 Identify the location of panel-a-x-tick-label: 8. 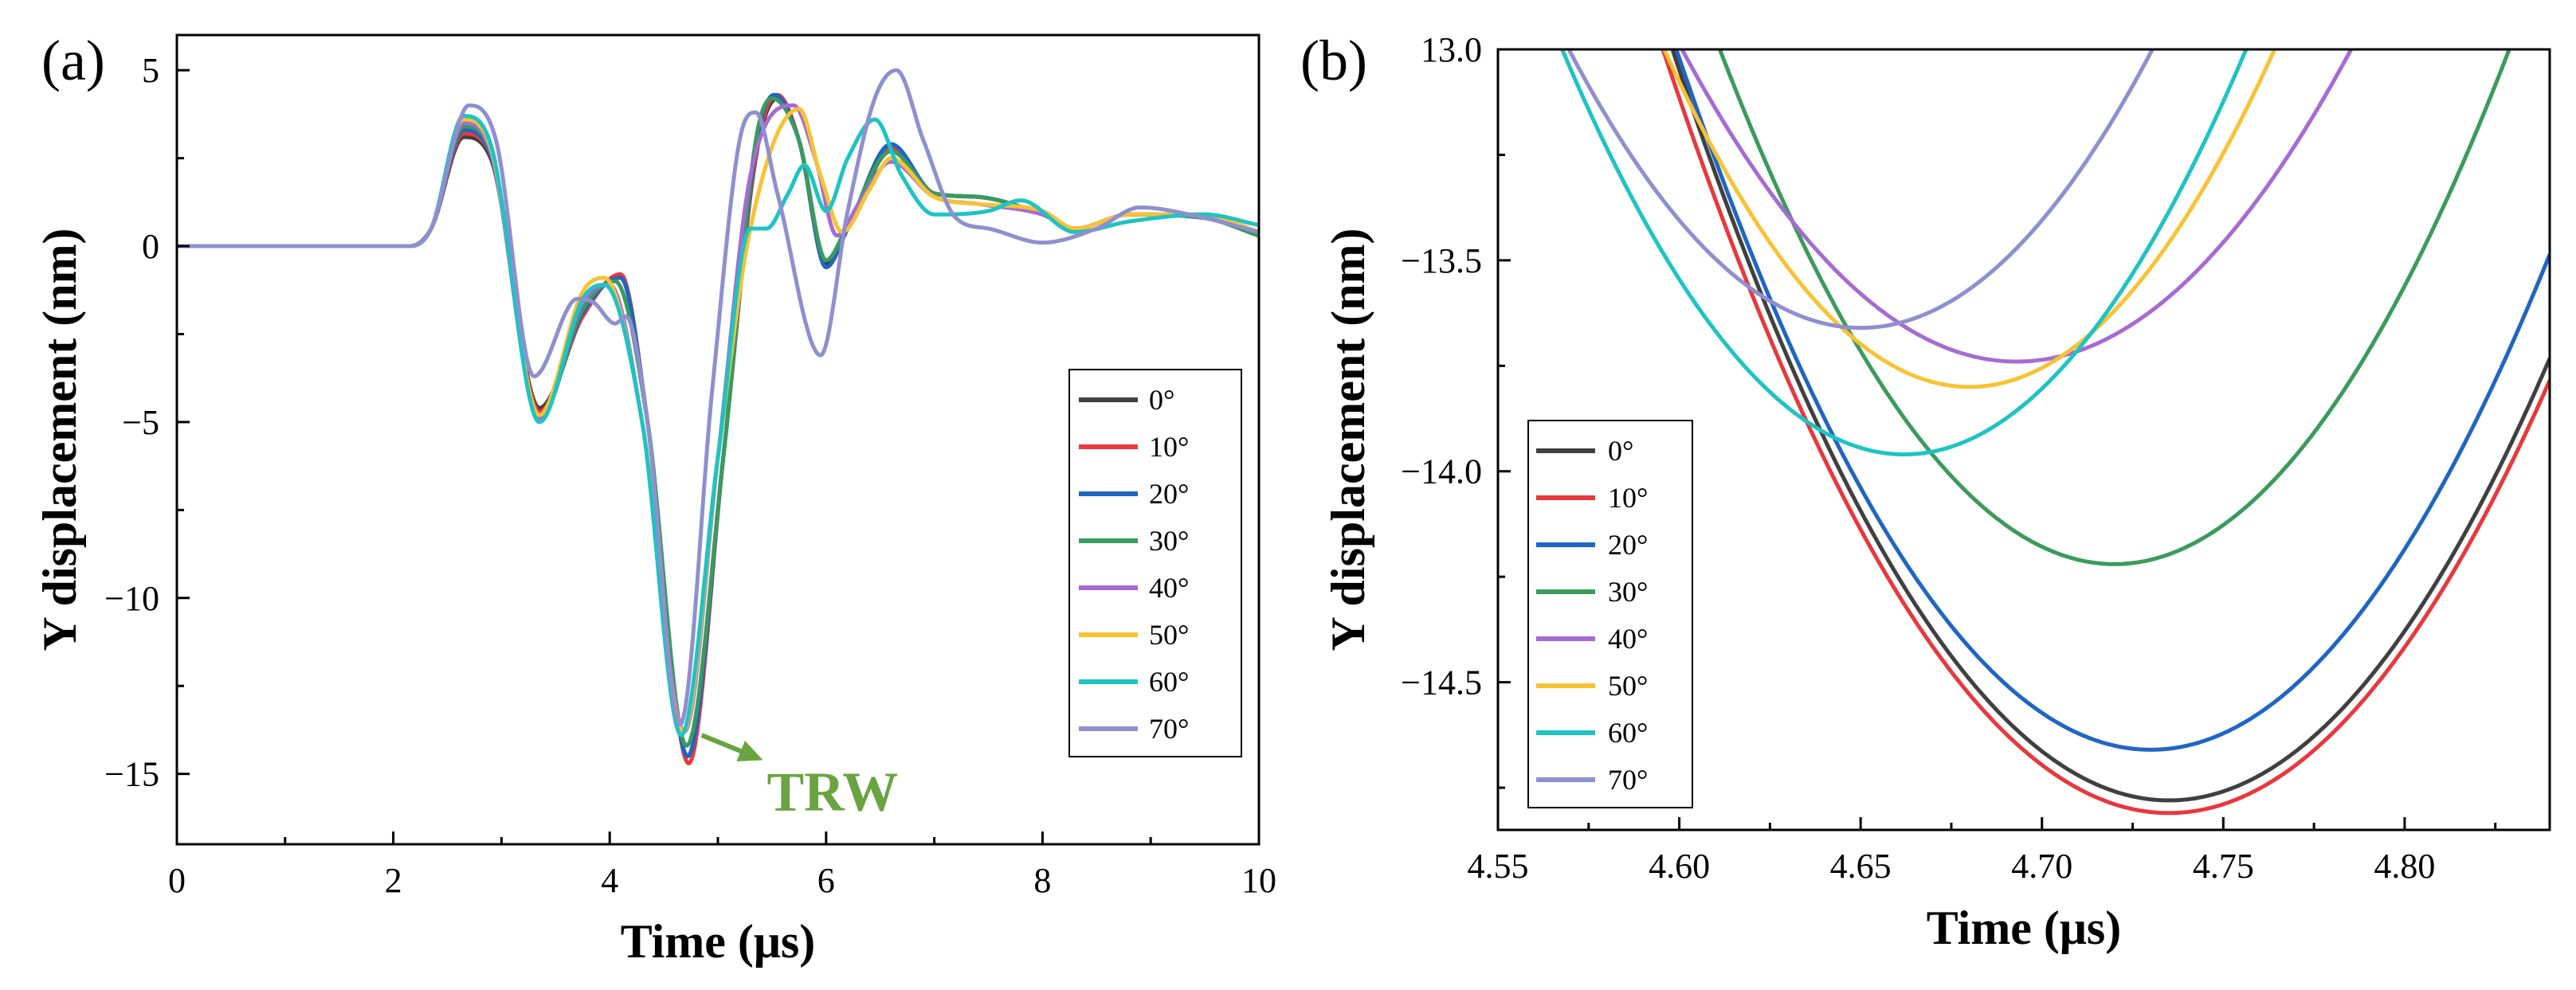
(1042, 880).